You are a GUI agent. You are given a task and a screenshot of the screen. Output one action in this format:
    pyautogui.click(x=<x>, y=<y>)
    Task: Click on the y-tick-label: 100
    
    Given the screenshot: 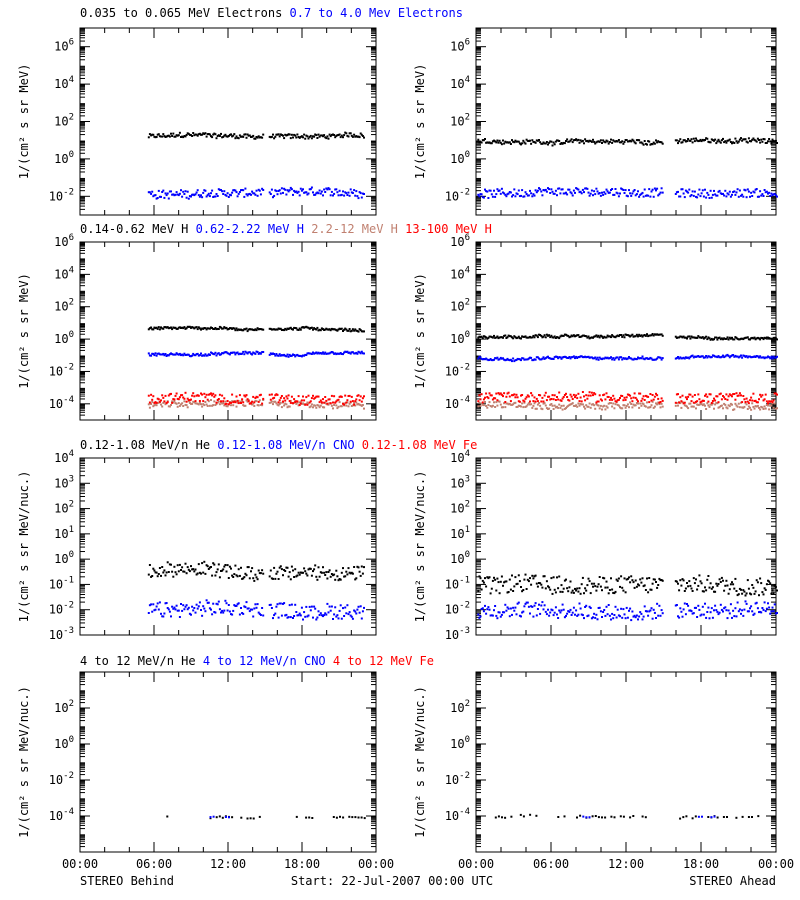 What is the action you would take?
    pyautogui.click(x=460, y=558)
    